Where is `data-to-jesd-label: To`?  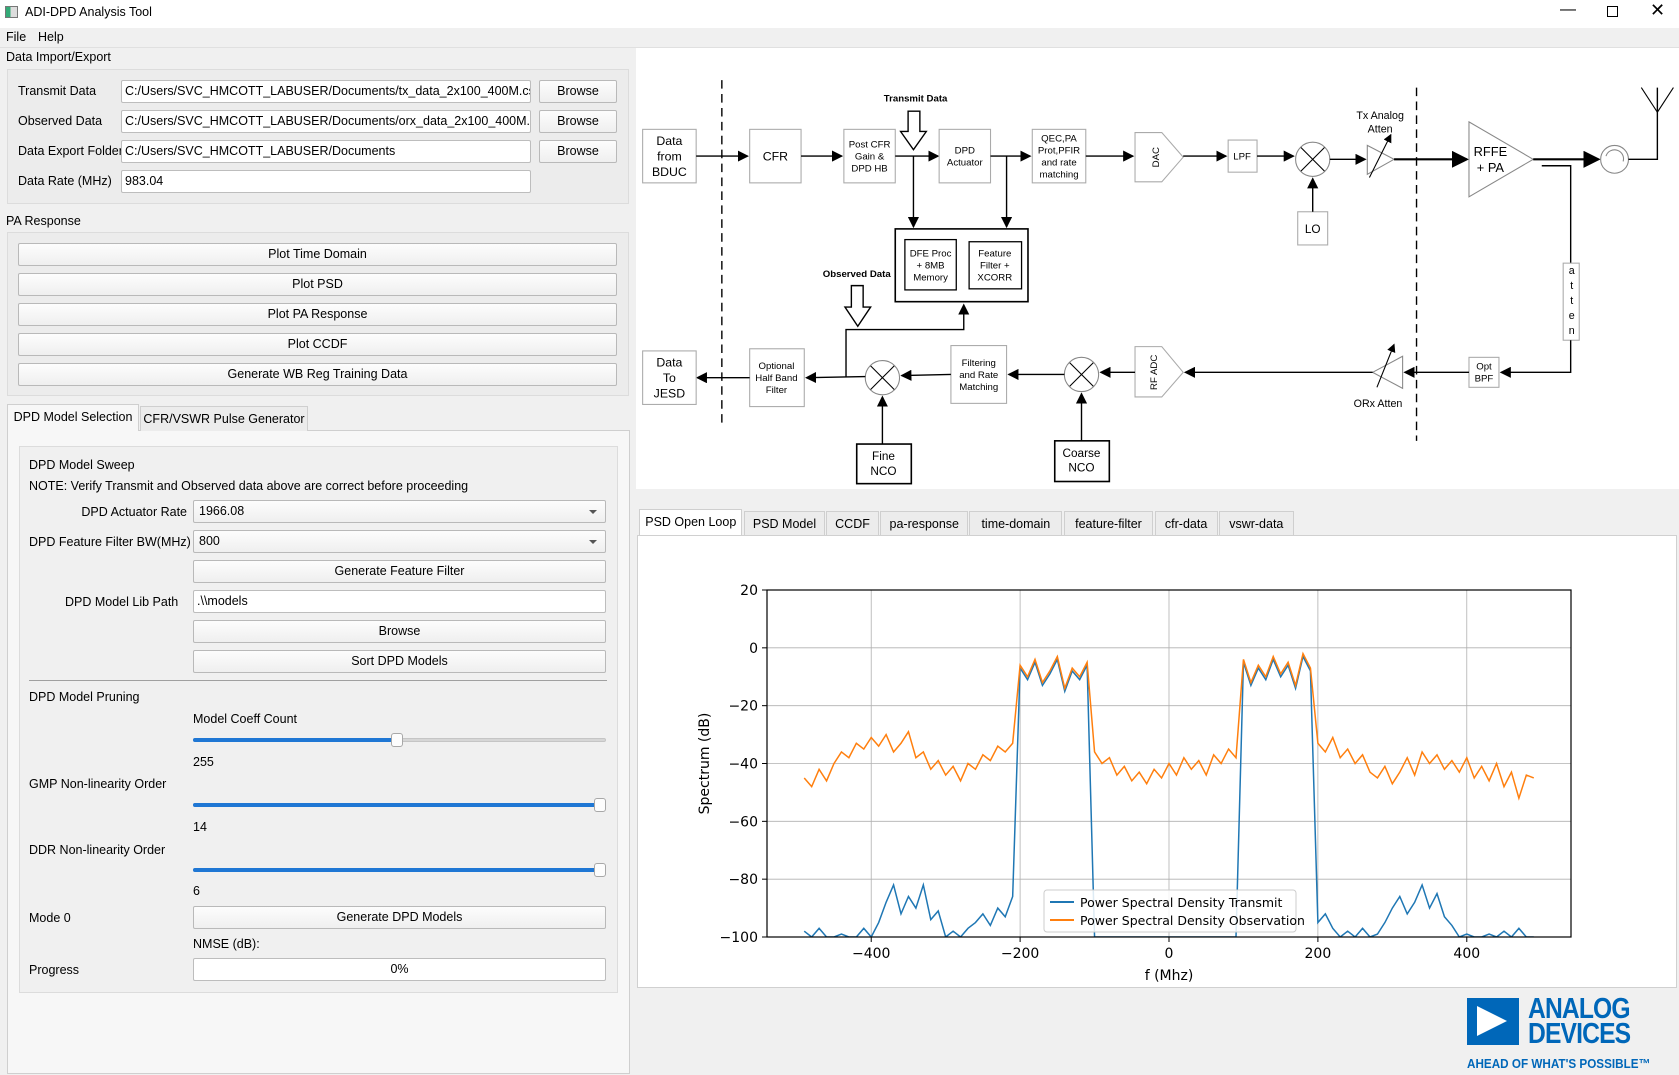 data-to-jesd-label: To is located at coordinates (669, 378).